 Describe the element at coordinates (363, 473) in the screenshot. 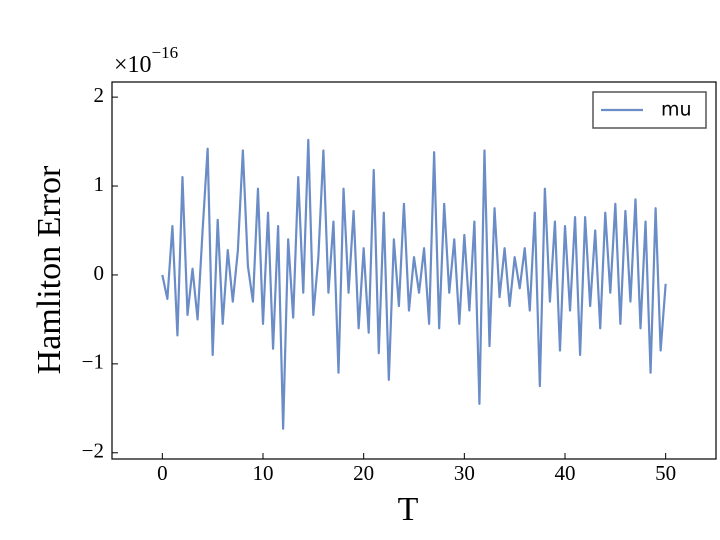

I see `x-tick-label: 20` at that location.